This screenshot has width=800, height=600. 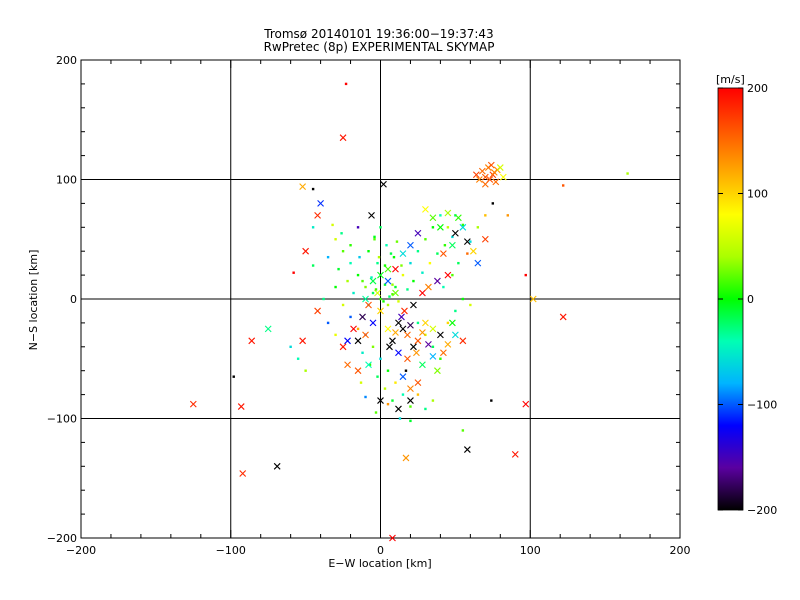 What do you see at coordinates (66, 60) in the screenshot?
I see `y-tick-label: 200` at bounding box center [66, 60].